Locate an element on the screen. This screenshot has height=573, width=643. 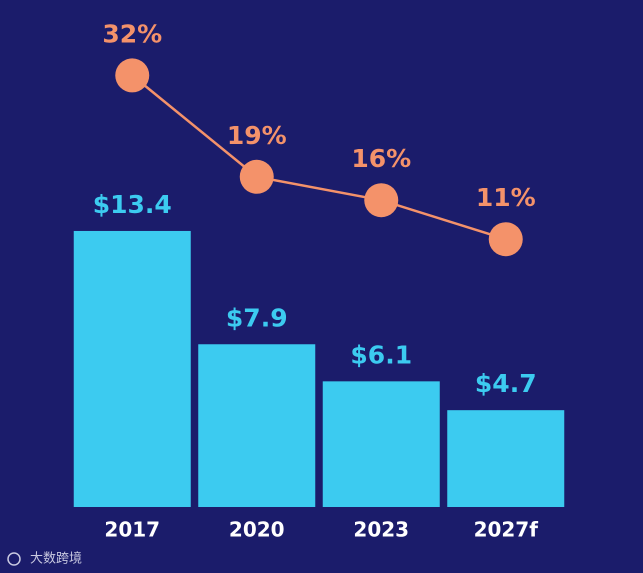
bar-value-label: $13.4 is located at coordinates (132, 204).